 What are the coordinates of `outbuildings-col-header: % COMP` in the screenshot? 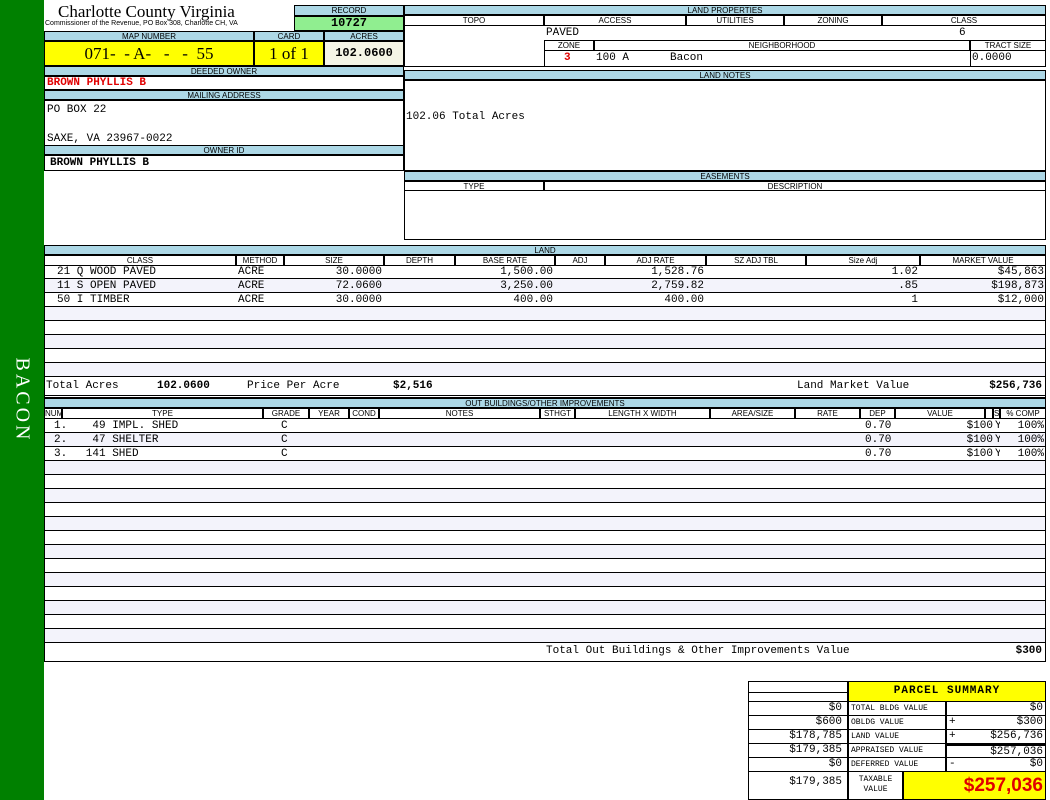 It's located at (1023, 413).